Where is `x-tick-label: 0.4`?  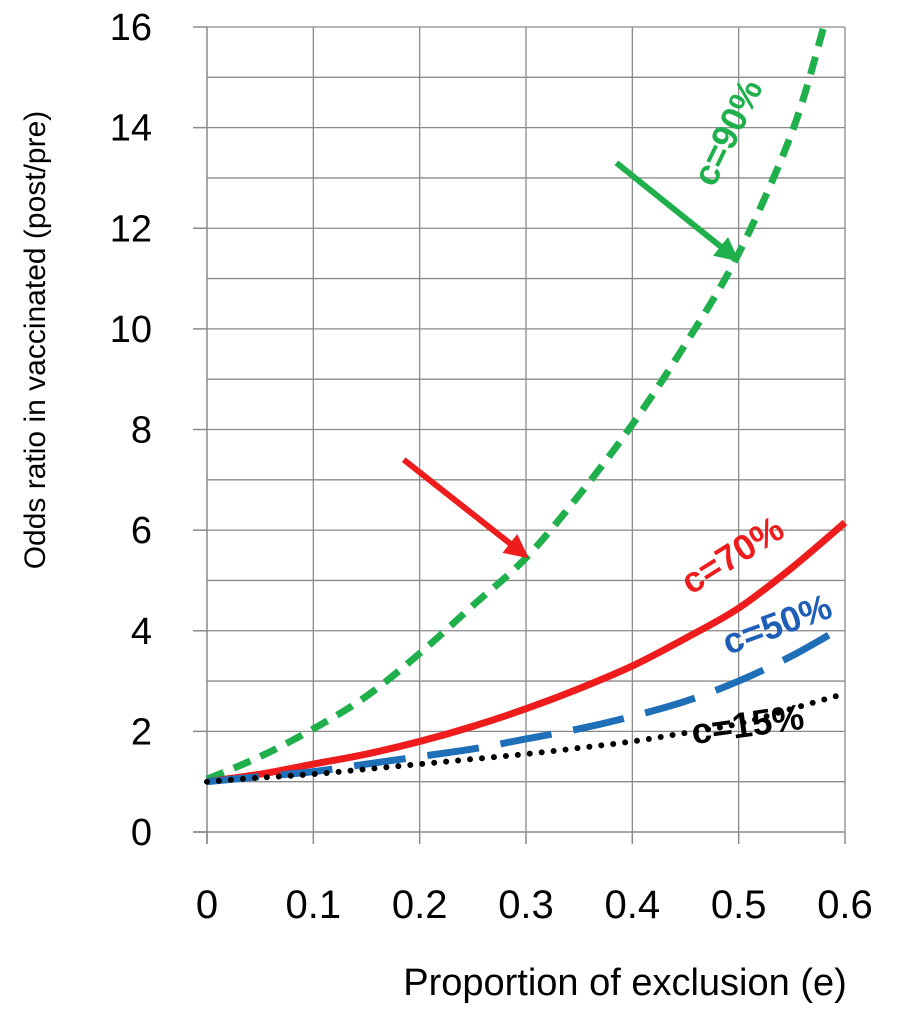 x-tick-label: 0.4 is located at coordinates (633, 905).